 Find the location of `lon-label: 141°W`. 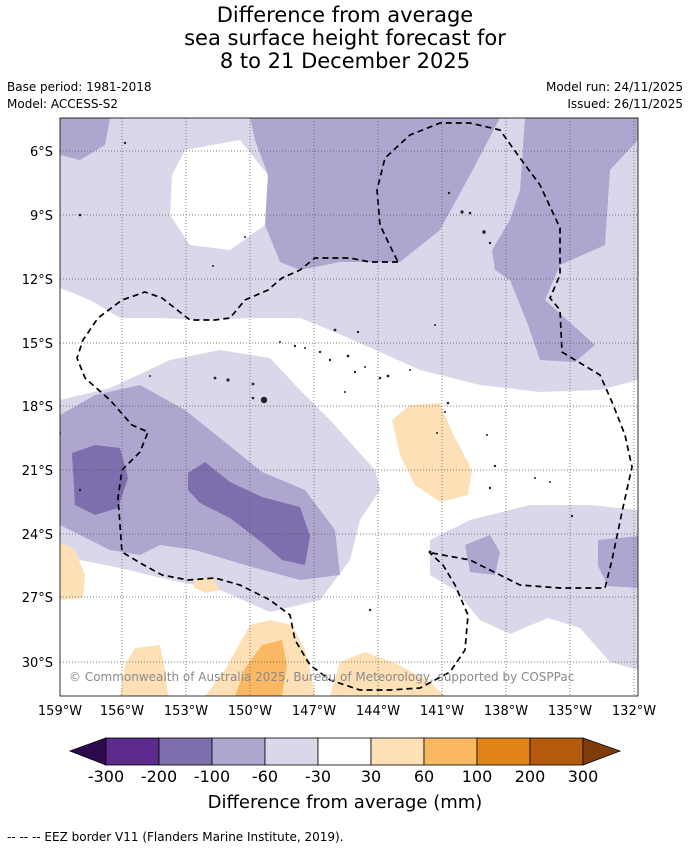

lon-label: 141°W is located at coordinates (442, 711).